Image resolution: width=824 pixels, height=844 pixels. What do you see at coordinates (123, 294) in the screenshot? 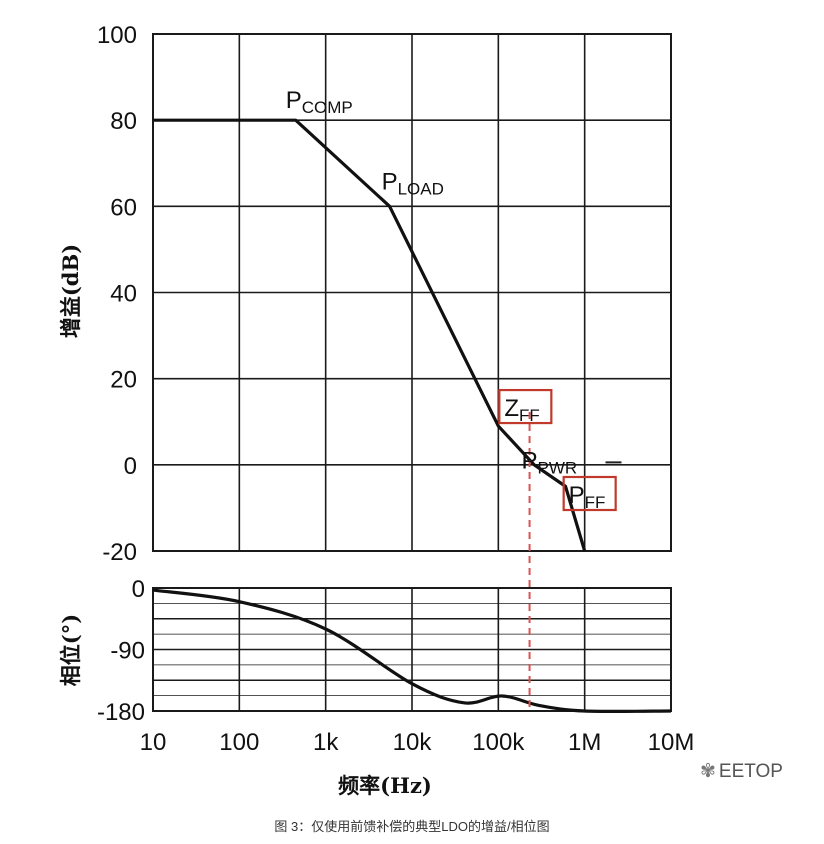
I see `gain-y-tick-label: 40` at bounding box center [123, 294].